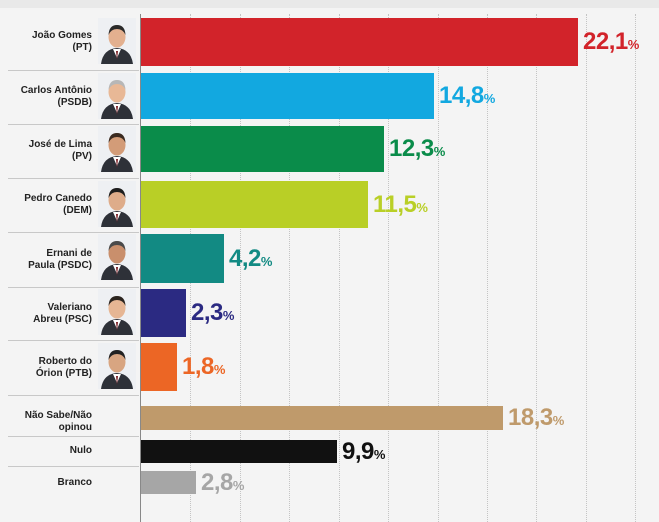  Describe the element at coordinates (80, 450) in the screenshot. I see `category-label-line: Nulo` at that location.